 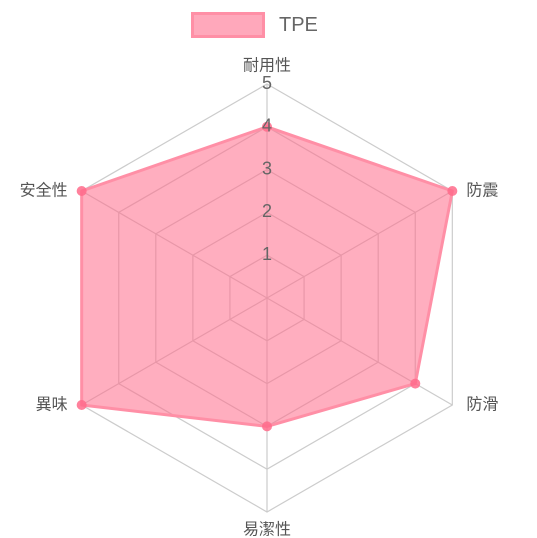 What do you see at coordinates (267, 254) in the screenshot?
I see `tick-label-1: 1` at bounding box center [267, 254].